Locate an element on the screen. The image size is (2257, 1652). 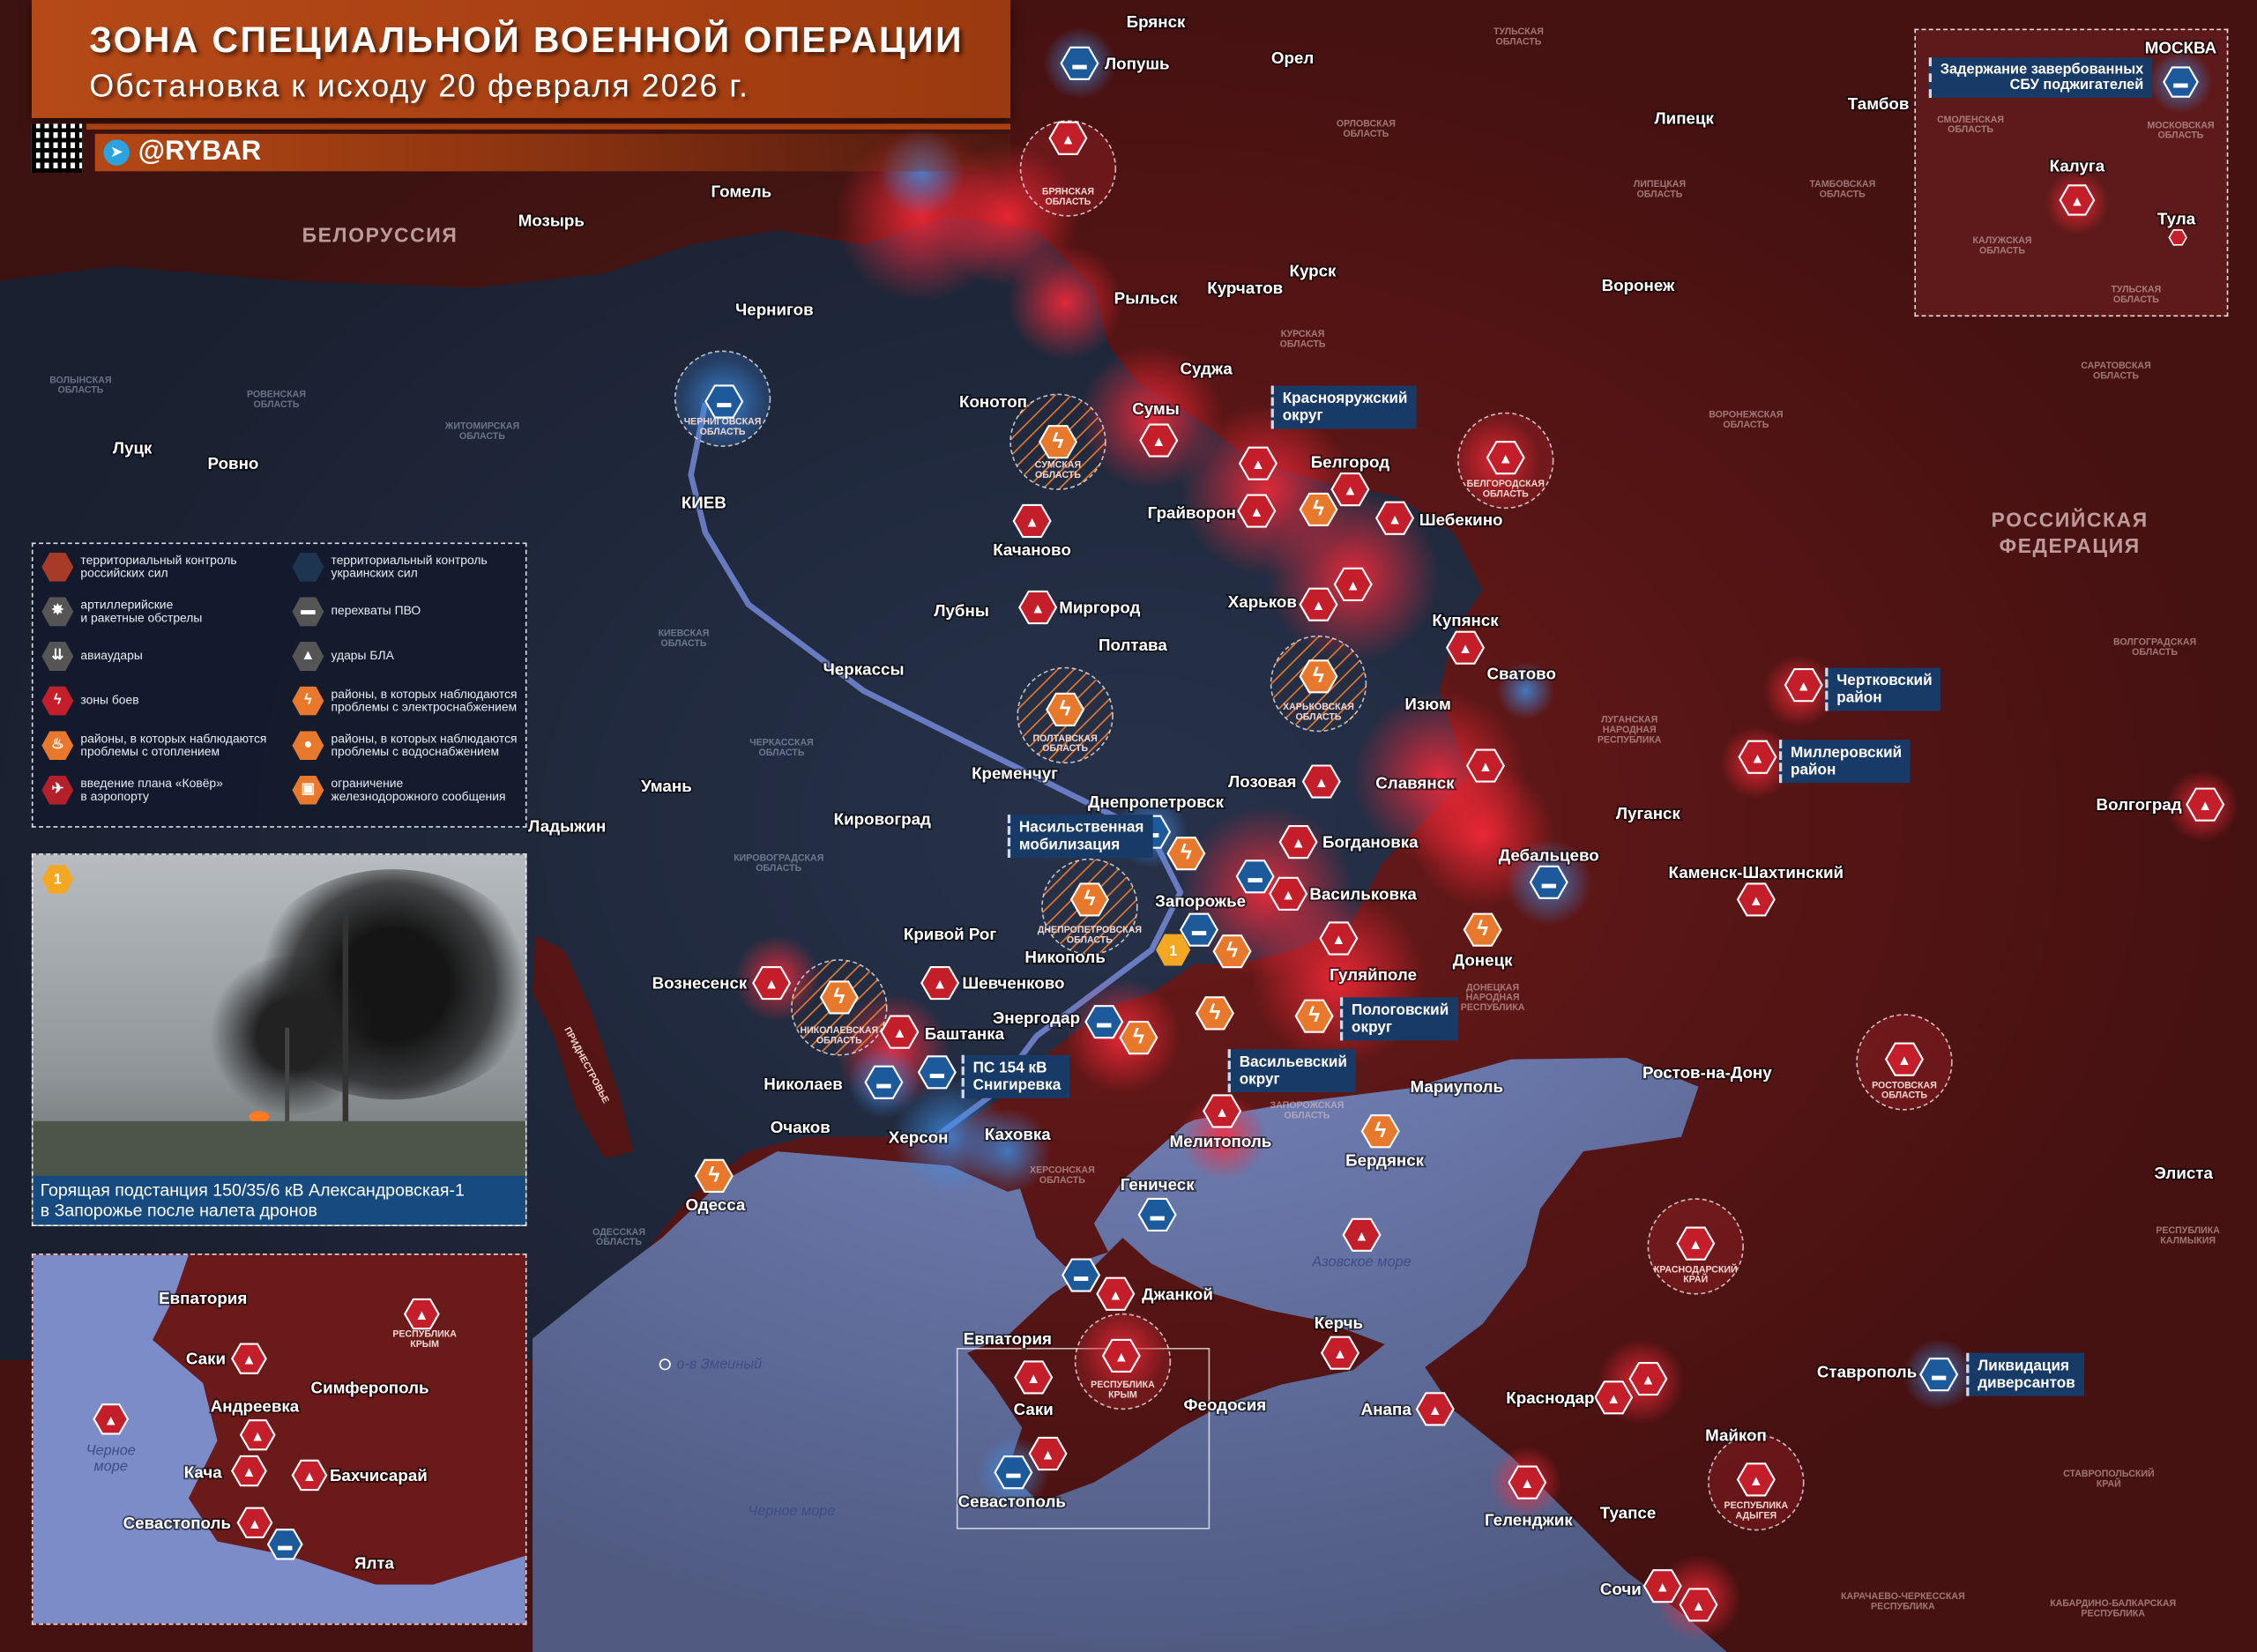
highlighted-region-label: КРАСНОДАРСКИЙ is located at coordinates (1696, 1269).